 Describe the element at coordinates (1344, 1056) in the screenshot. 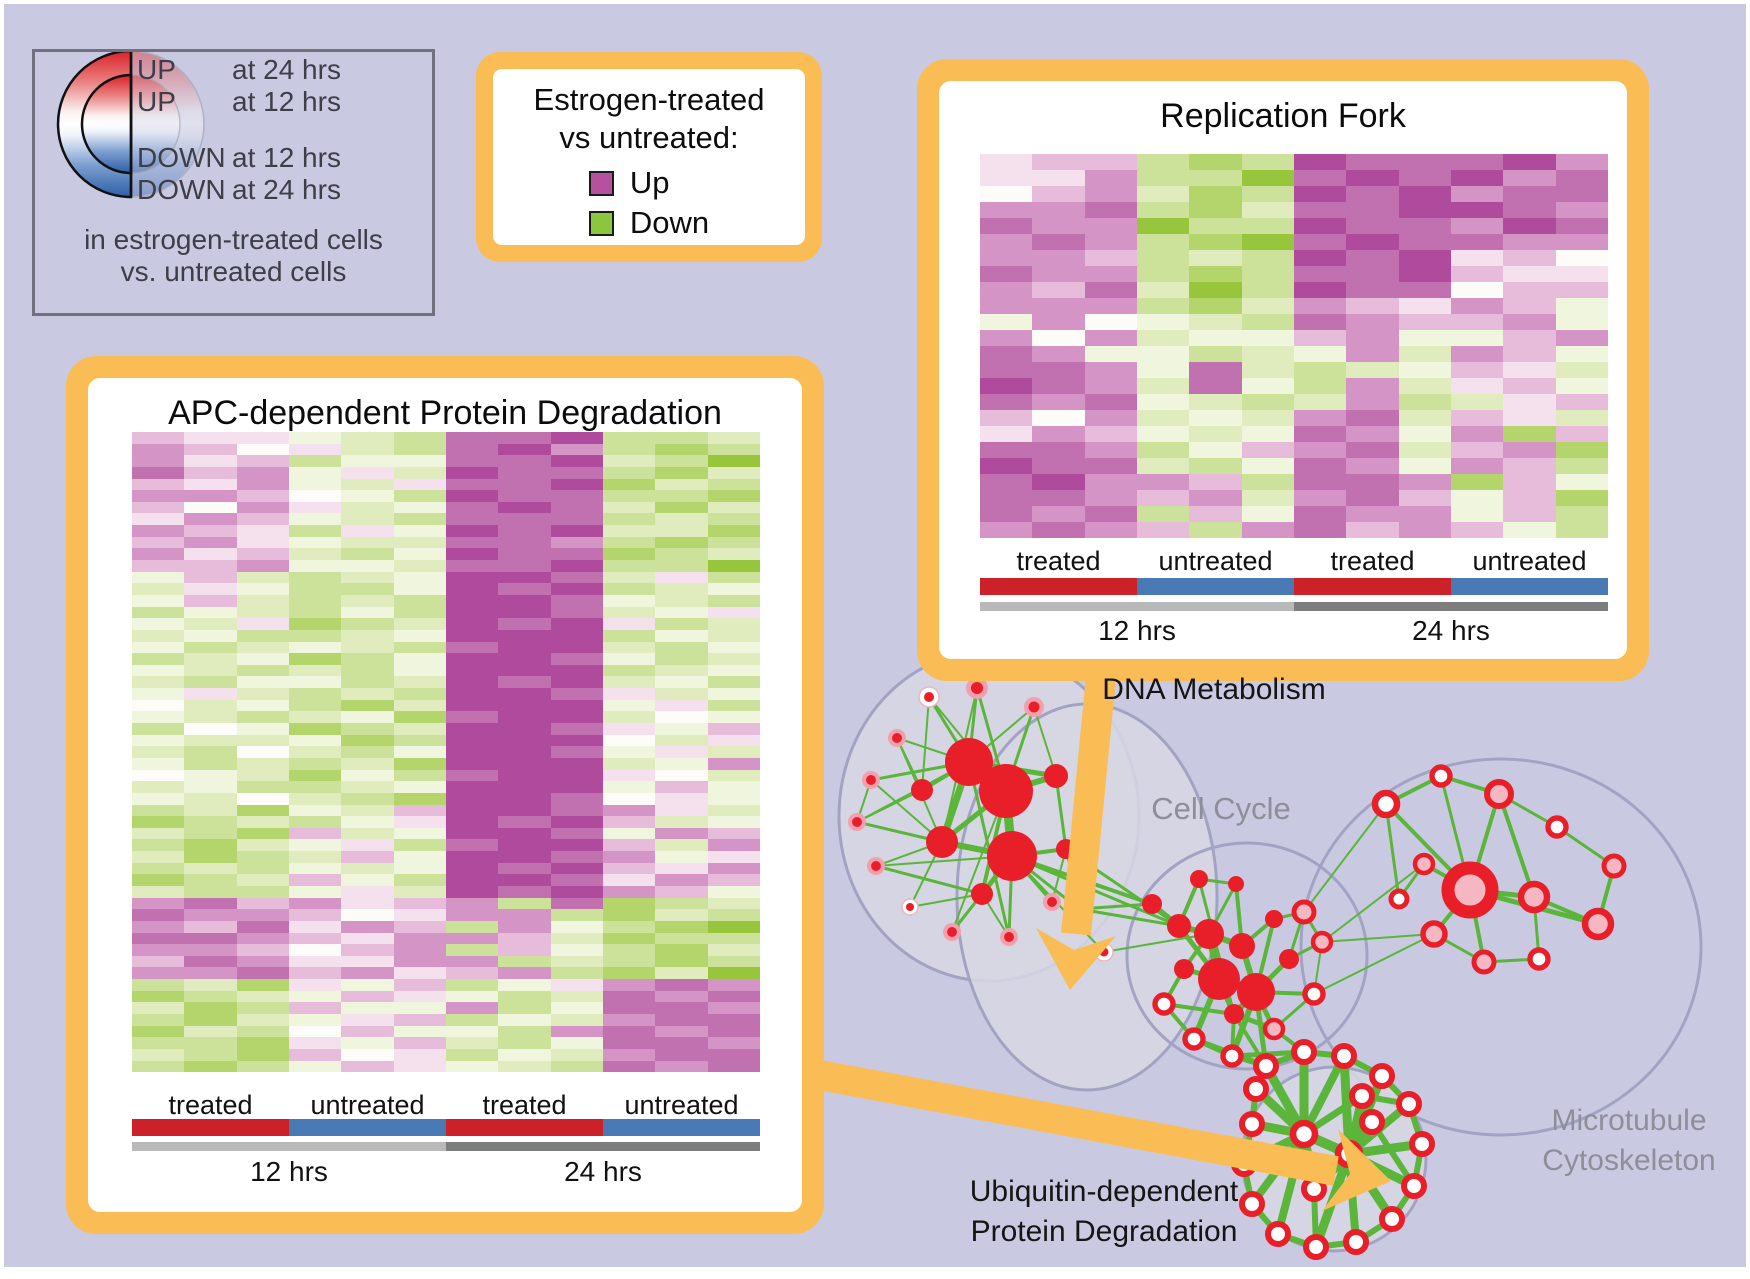

I see `network-node-u3` at that location.